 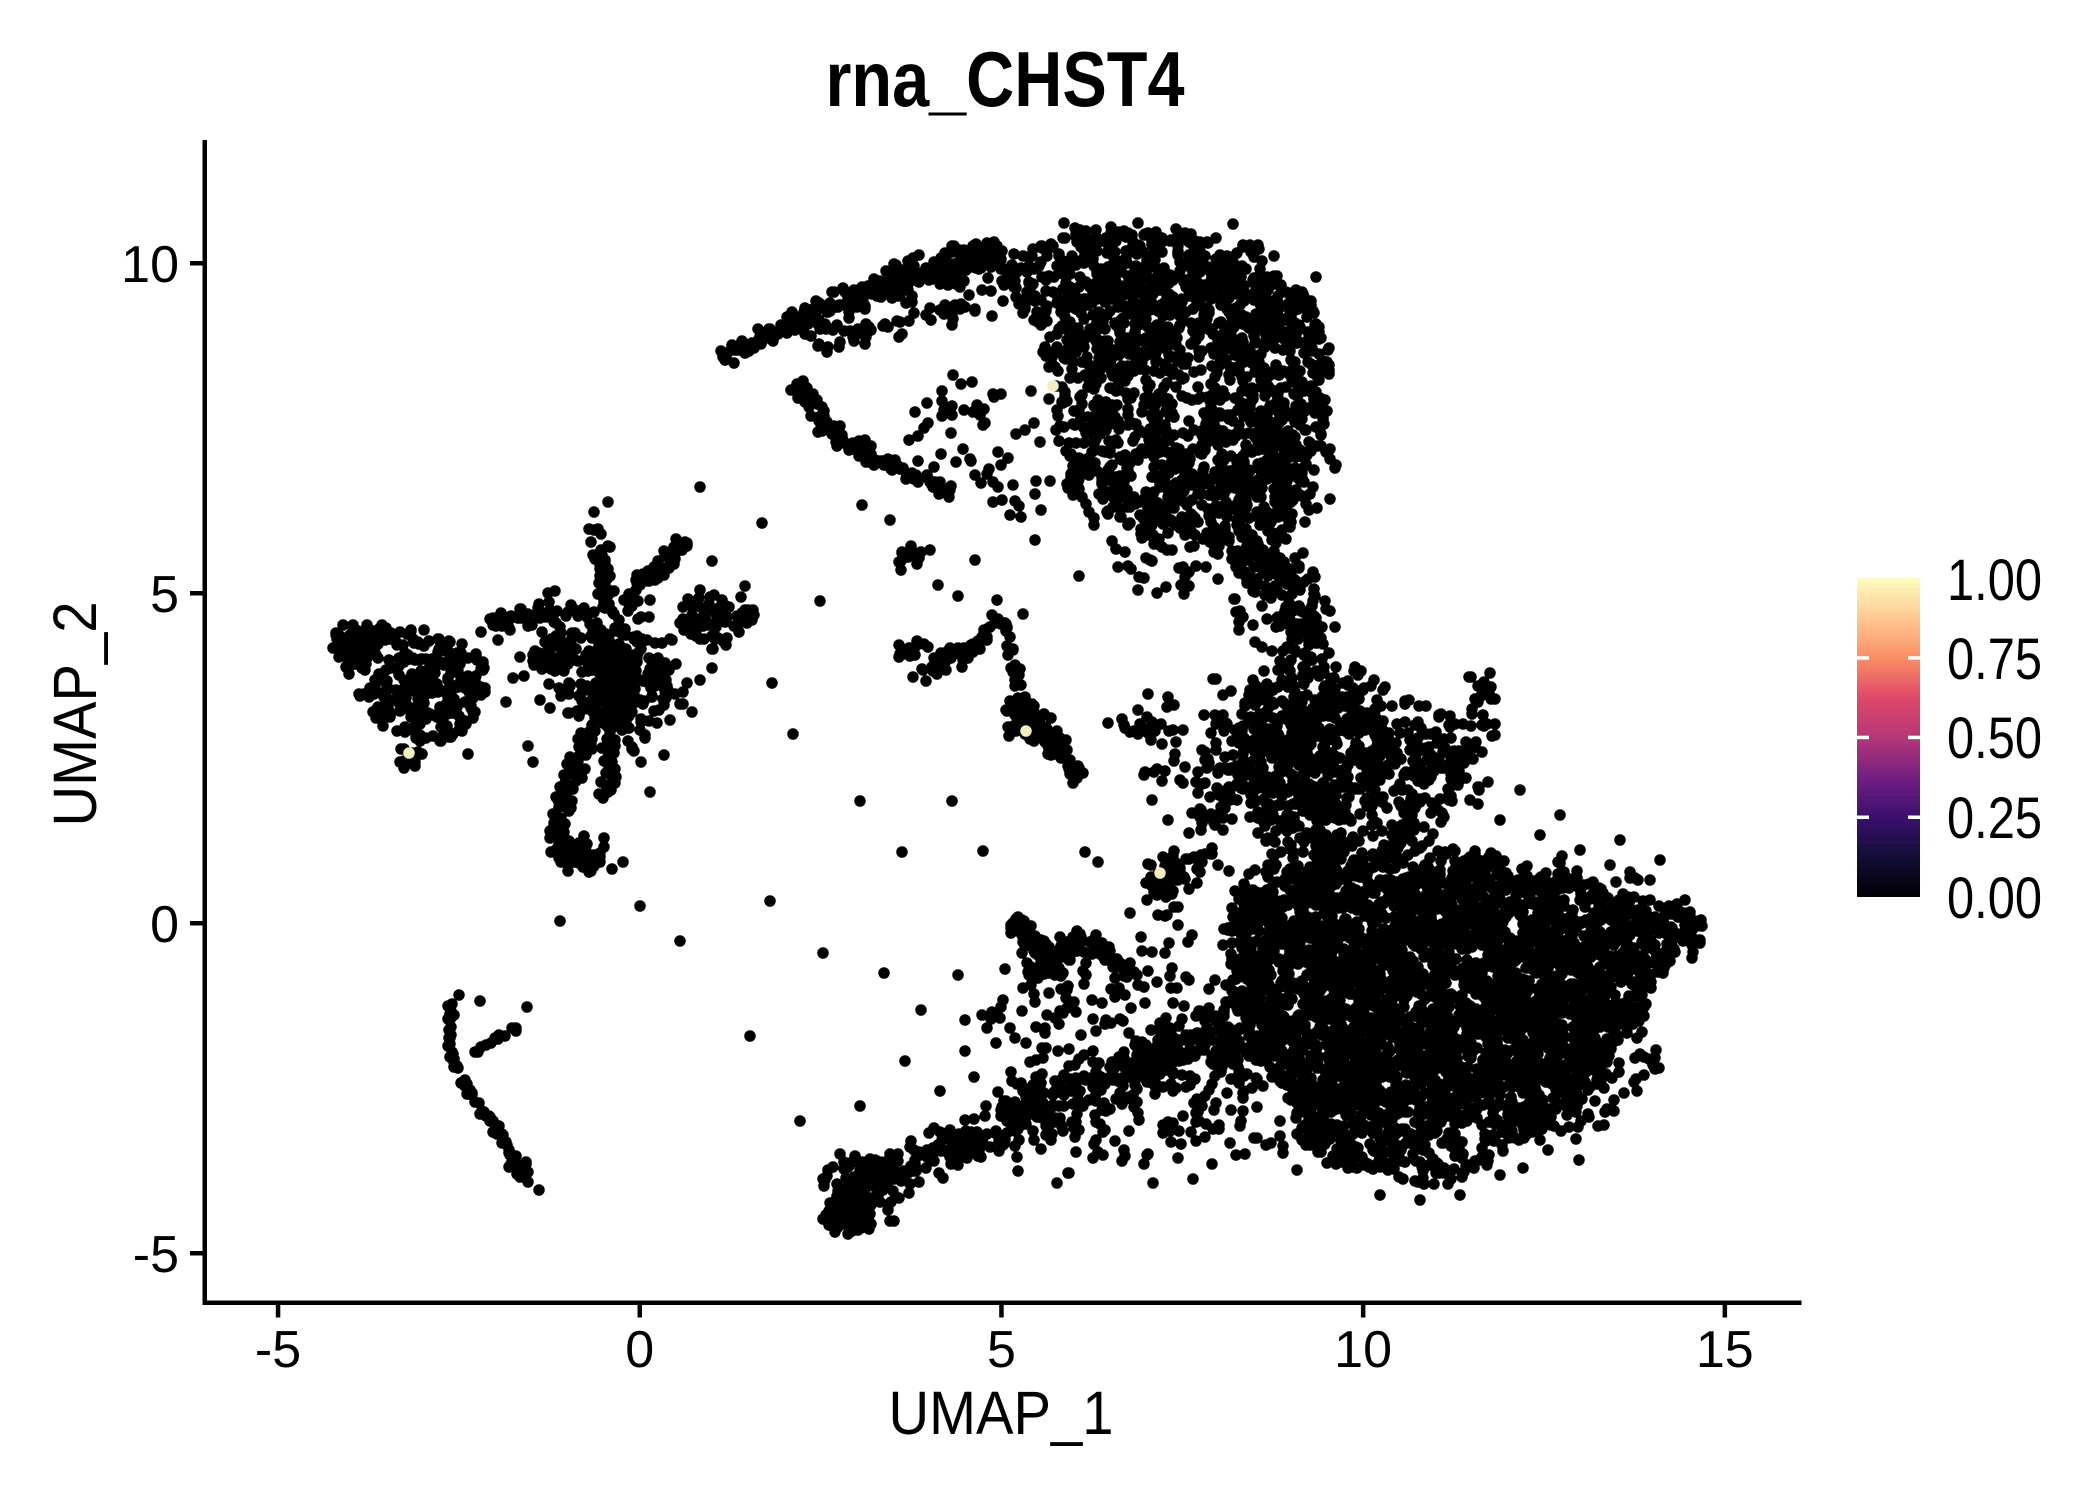 What do you see at coordinates (1994, 898) in the screenshot?
I see `svg-text: 0.00` at bounding box center [1994, 898].